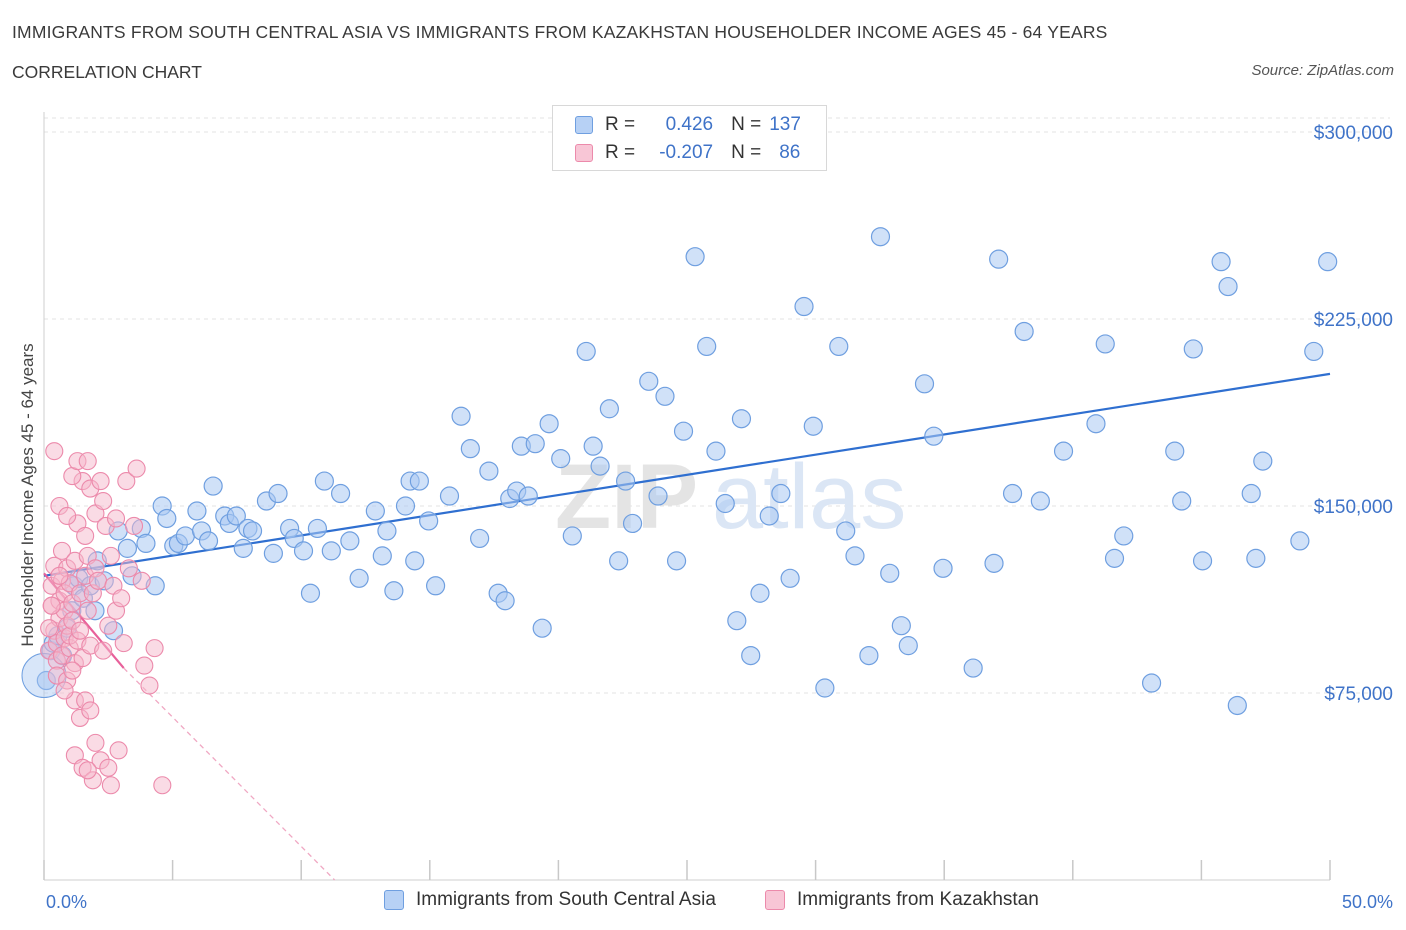 This screenshot has height=930, width=1406. I want to click on legend-item-label: Immigrants from Kazakhstan, so click(918, 899).